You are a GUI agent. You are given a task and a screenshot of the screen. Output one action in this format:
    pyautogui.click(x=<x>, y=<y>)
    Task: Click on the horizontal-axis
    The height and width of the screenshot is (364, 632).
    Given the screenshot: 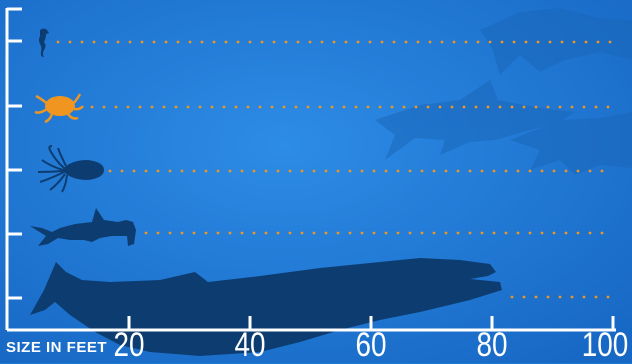 What is the action you would take?
    pyautogui.click(x=311, y=324)
    